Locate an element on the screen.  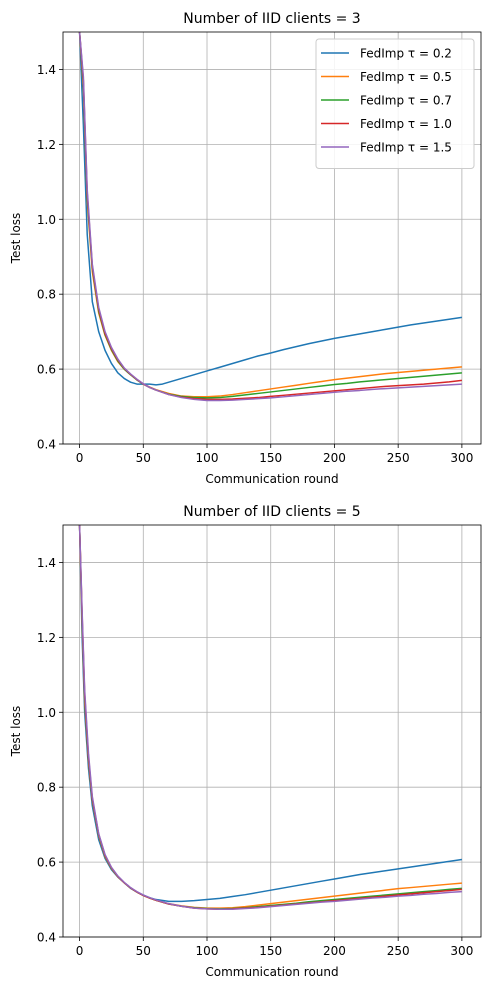
chart-title: Number of IID clients = 5 is located at coordinates (271, 512).